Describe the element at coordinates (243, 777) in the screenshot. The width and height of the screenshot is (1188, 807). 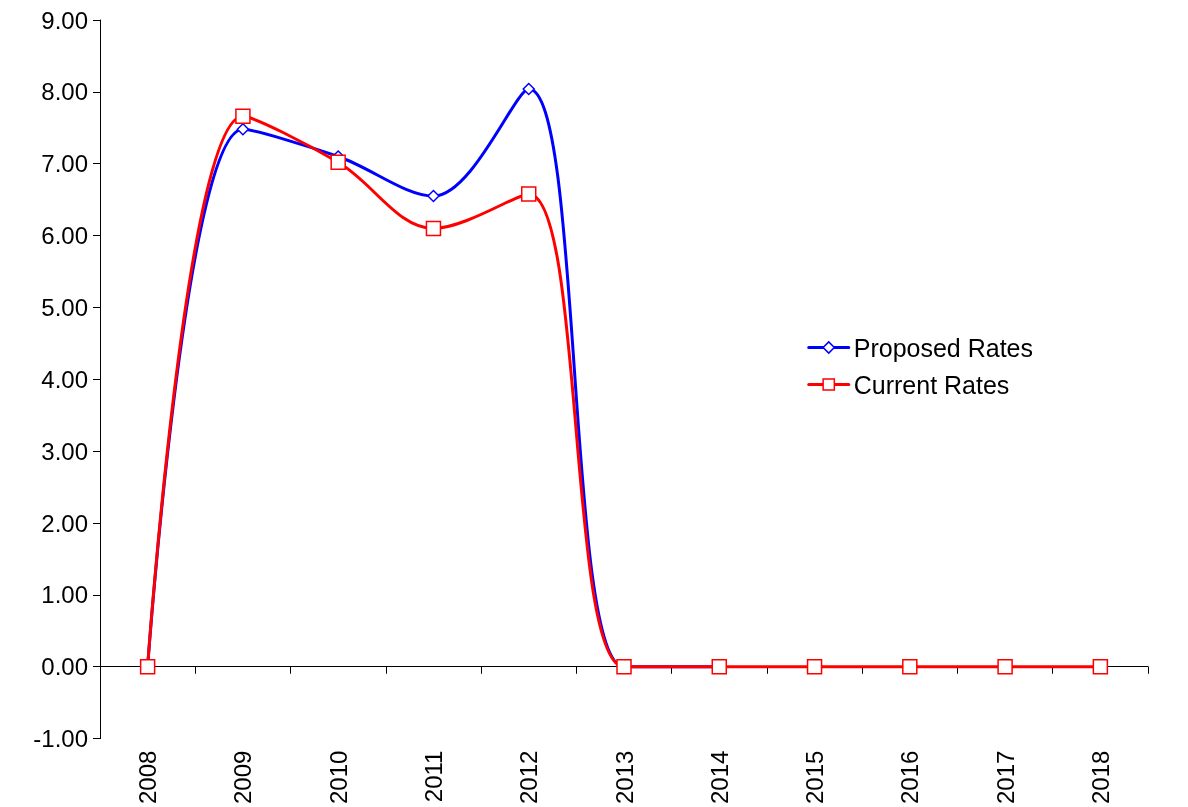
I see `x-tick-label: 2009` at that location.